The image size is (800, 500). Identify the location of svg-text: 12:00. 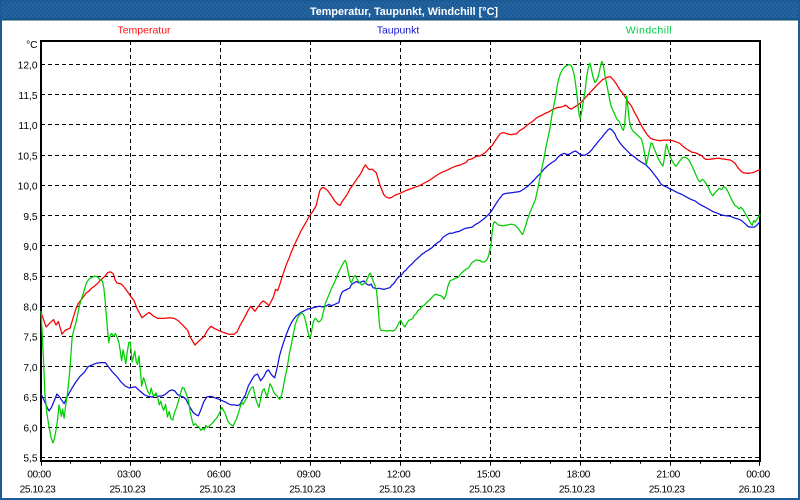
(399, 475).